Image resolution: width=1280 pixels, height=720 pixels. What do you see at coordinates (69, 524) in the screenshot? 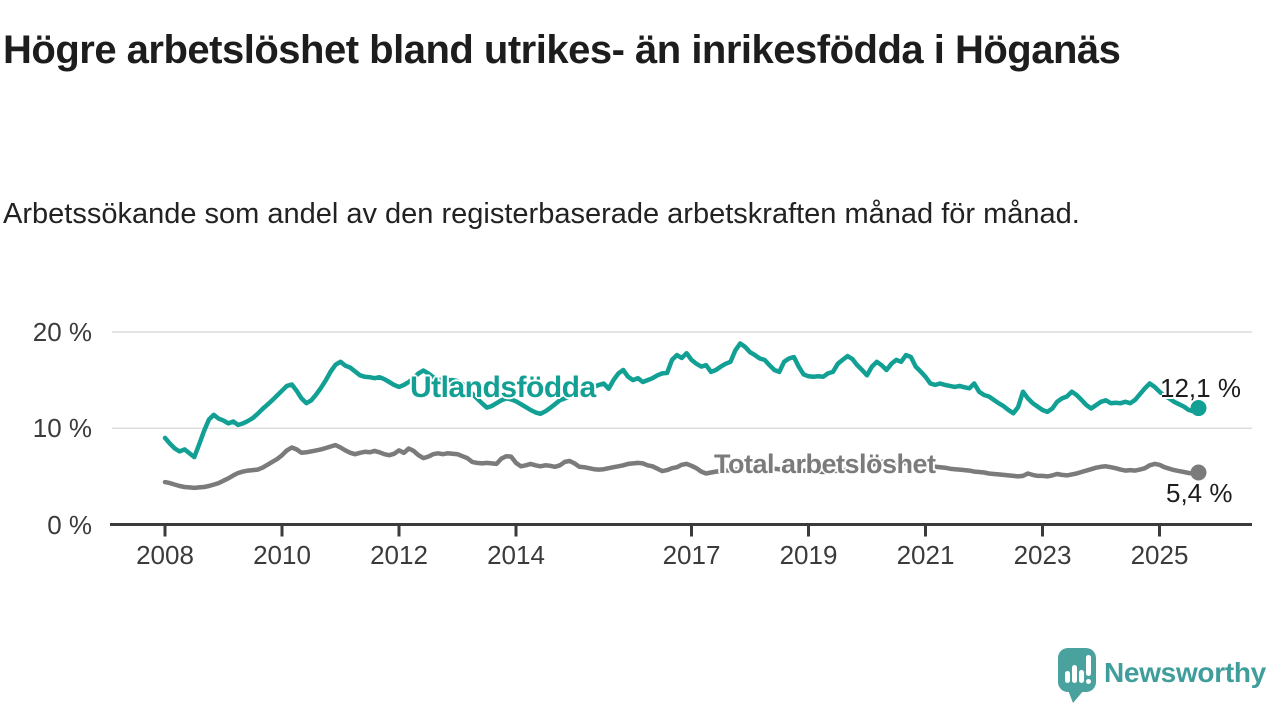
I see `y-tick-label: 0 %` at bounding box center [69, 524].